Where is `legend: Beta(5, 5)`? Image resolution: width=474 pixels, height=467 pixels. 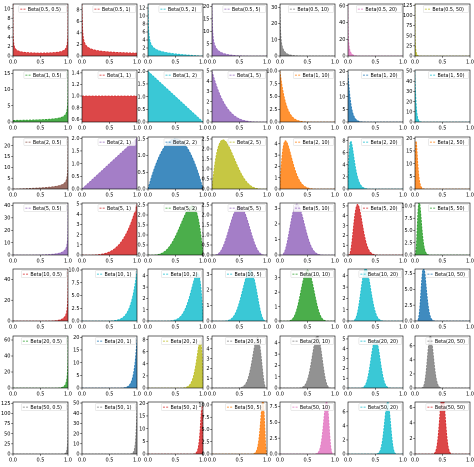 legend: Beta(5, 5) is located at coordinates (246, 208).